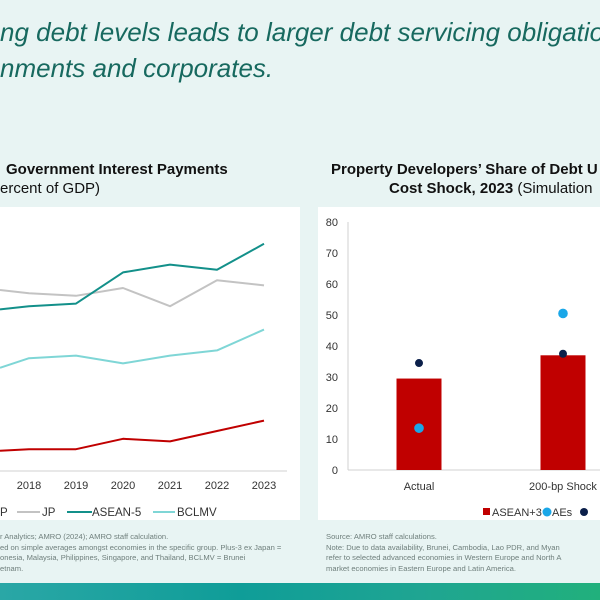  I want to click on left-chart-title: Government Interest Payments, so click(117, 169).